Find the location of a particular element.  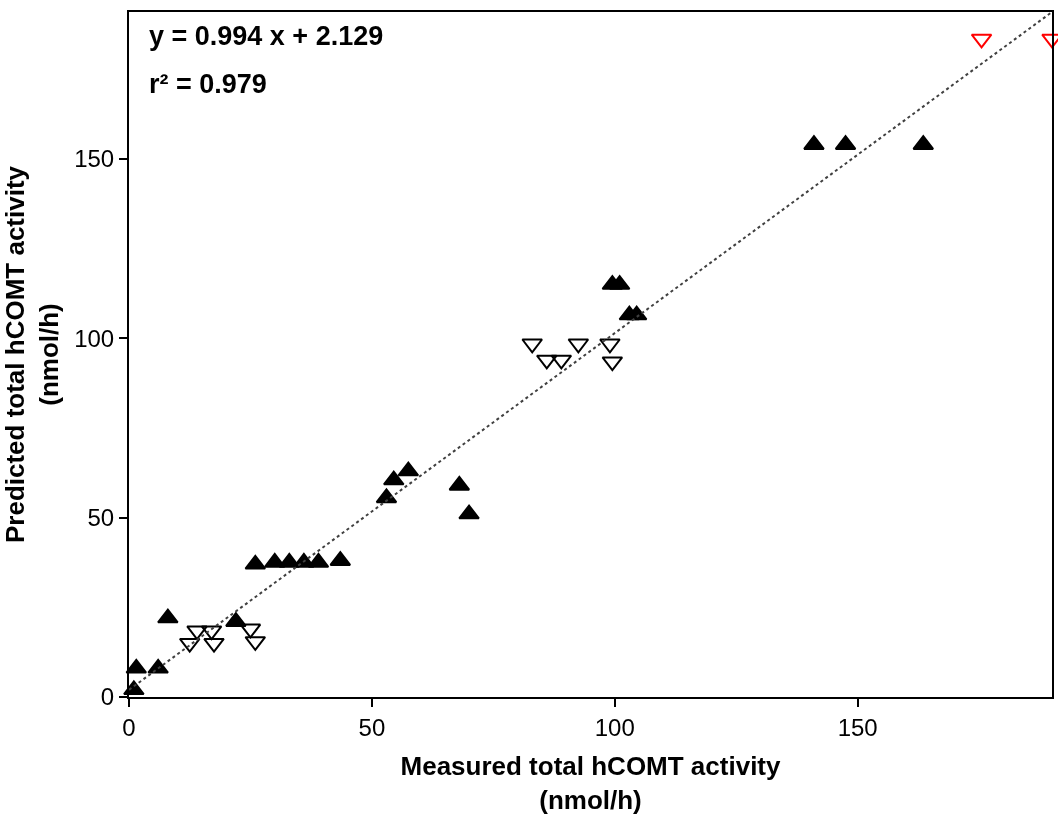

x-tick-label: 150 is located at coordinates (857, 727).